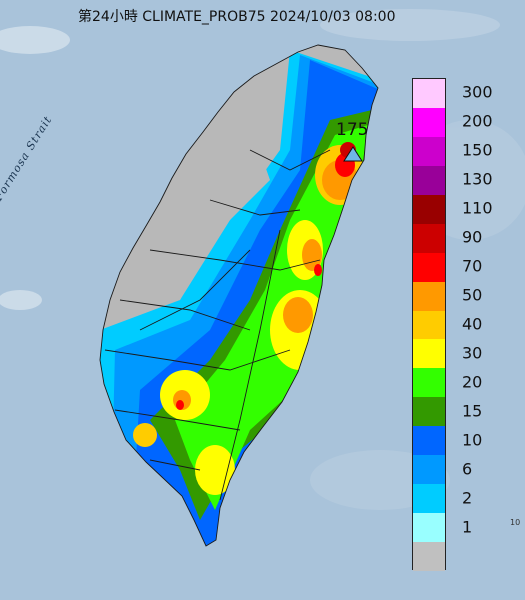 The height and width of the screenshot is (600, 525). What do you see at coordinates (472, 295) in the screenshot?
I see `legend-label: 50` at bounding box center [472, 295].